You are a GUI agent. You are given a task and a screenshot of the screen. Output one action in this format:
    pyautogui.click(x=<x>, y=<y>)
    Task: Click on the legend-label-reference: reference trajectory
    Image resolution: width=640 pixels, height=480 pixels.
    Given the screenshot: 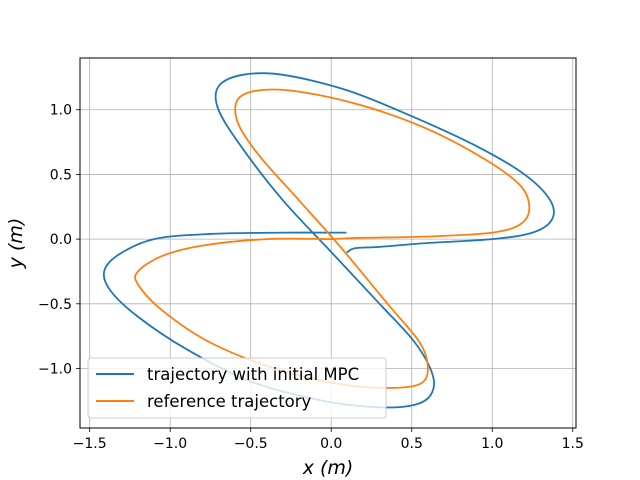 What is the action you would take?
    pyautogui.click(x=229, y=401)
    